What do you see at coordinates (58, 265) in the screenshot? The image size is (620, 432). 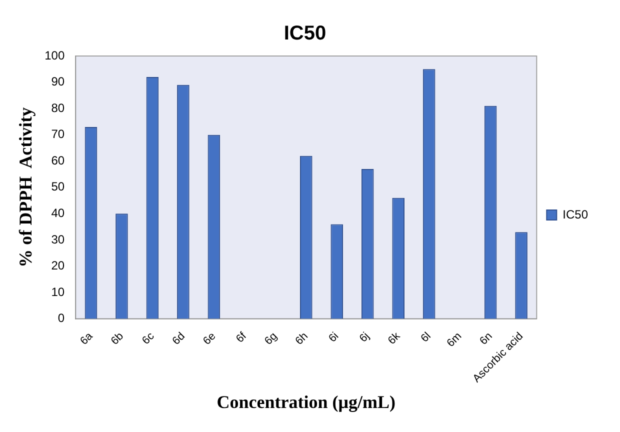 I see `y-tick-label: 20` at bounding box center [58, 265].